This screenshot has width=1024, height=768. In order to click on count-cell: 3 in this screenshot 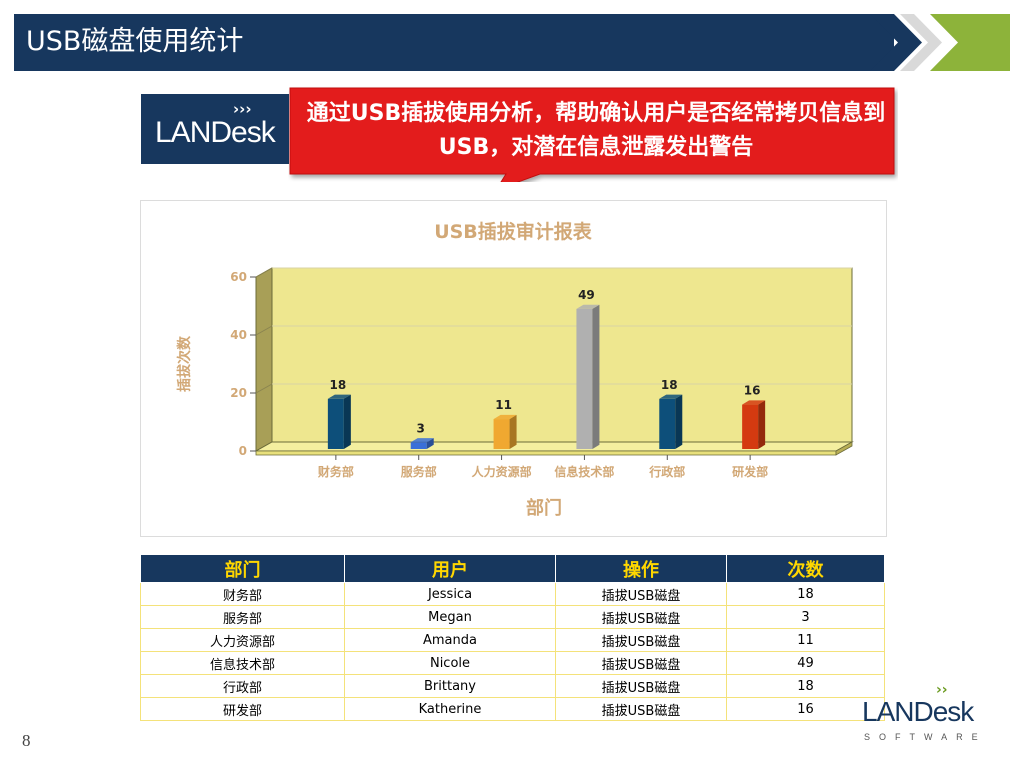, I will do `click(805, 617)`.